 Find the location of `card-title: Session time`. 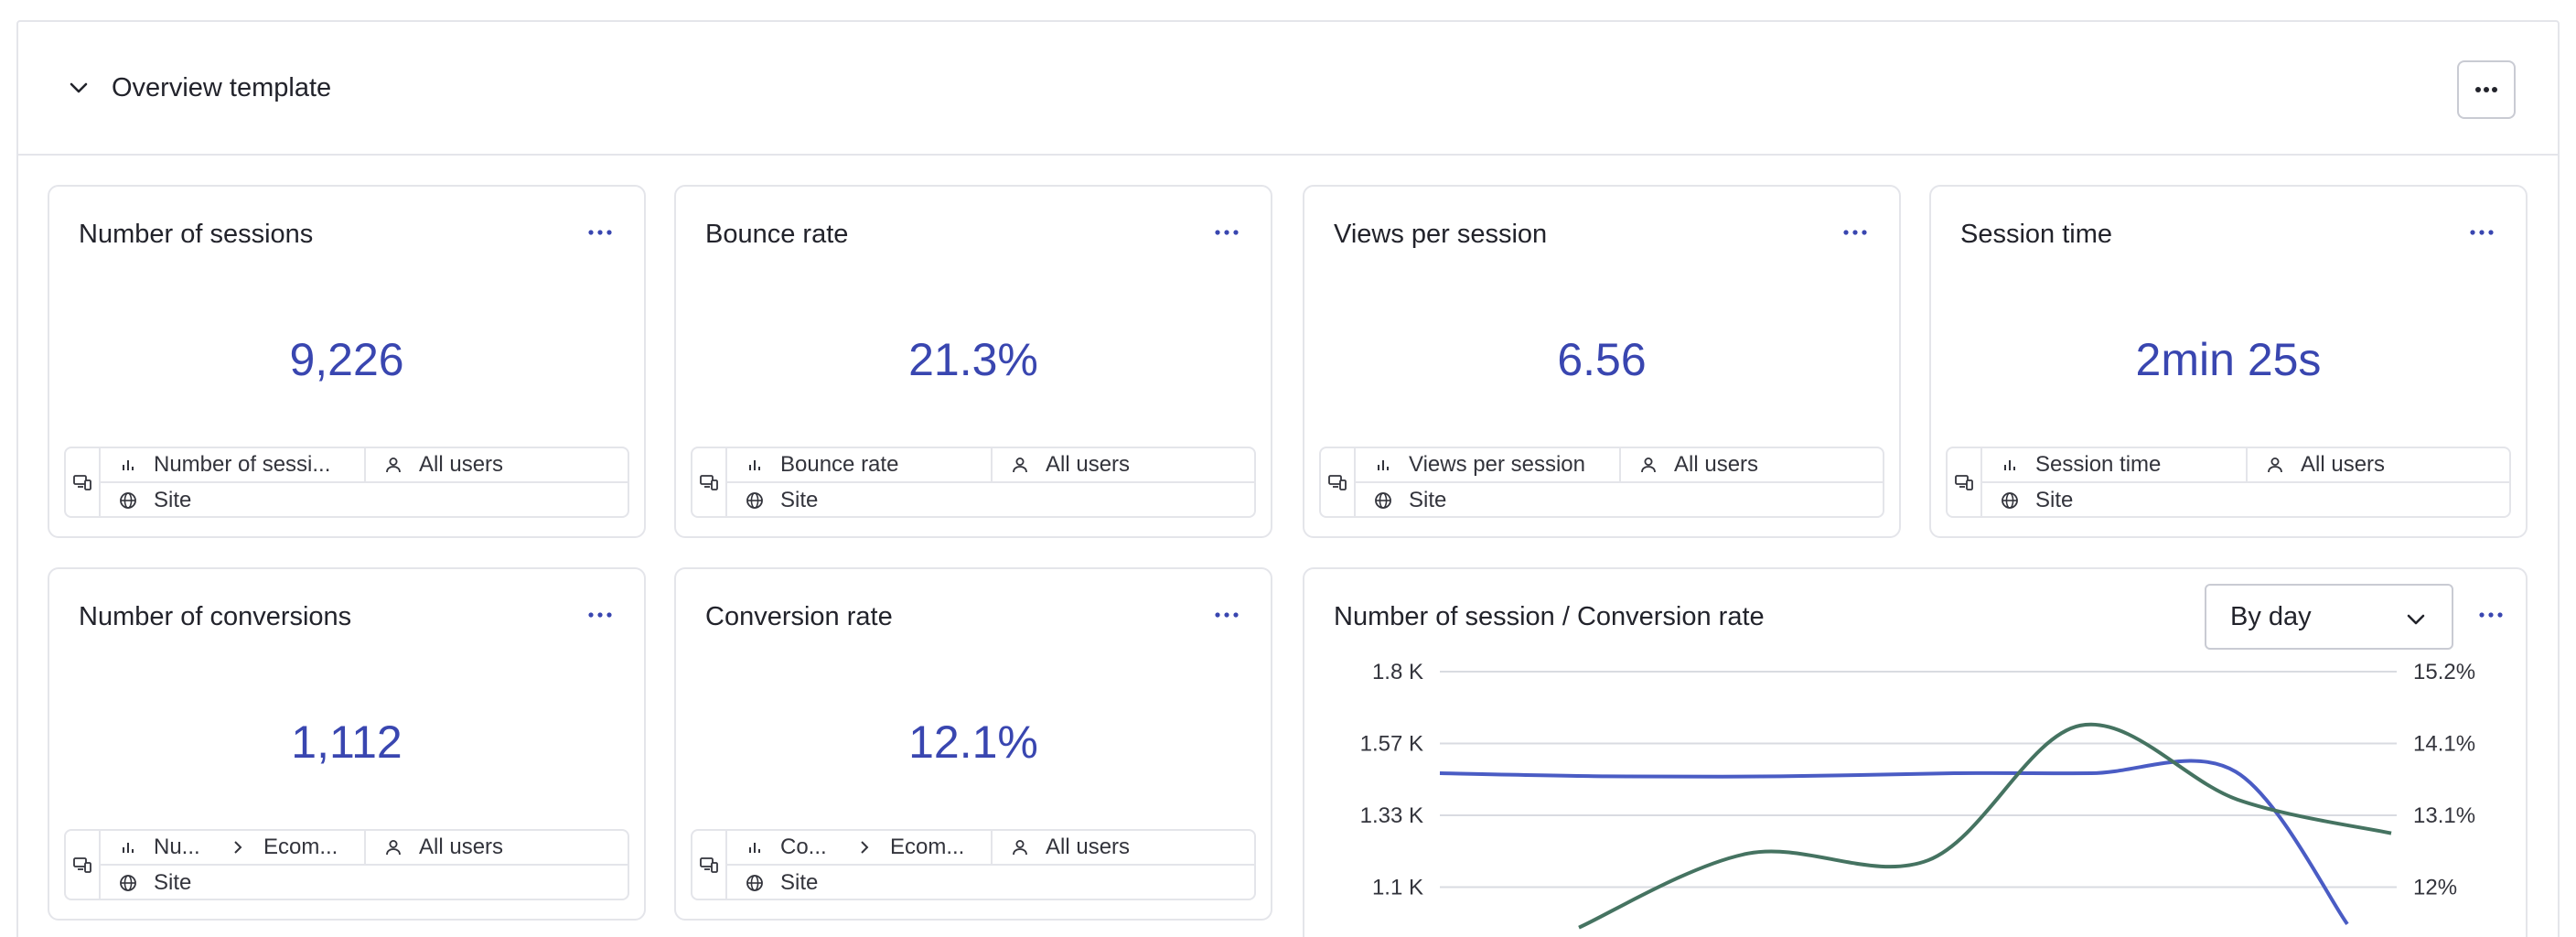

card-title: Session time is located at coordinates (2037, 234).